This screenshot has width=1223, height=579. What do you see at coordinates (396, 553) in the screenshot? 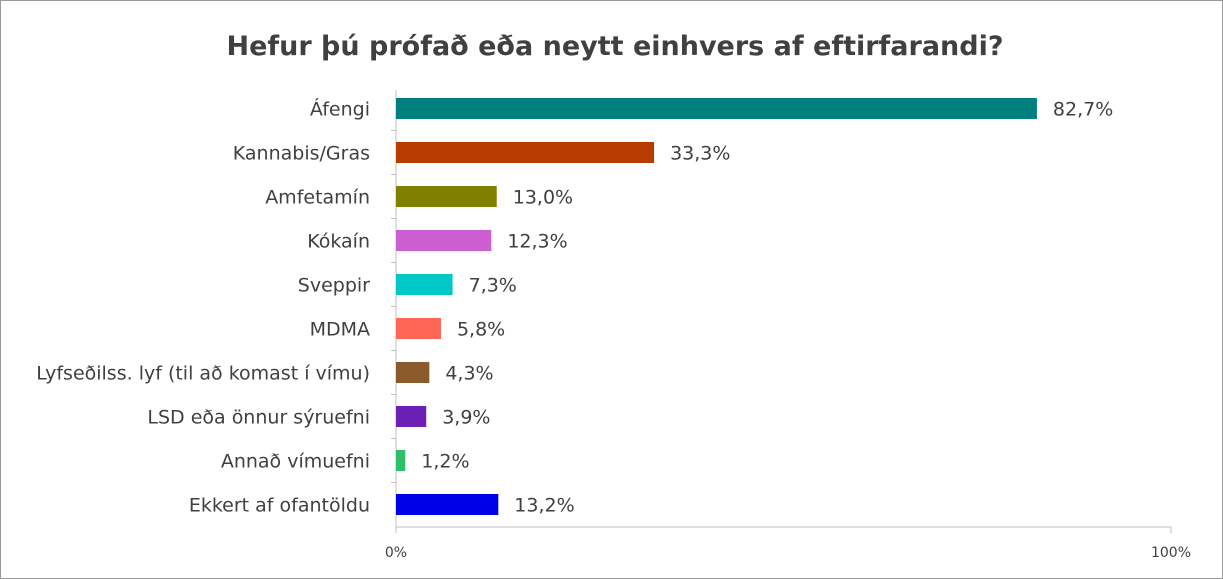
I see `x-tick-label: 0%` at bounding box center [396, 553].